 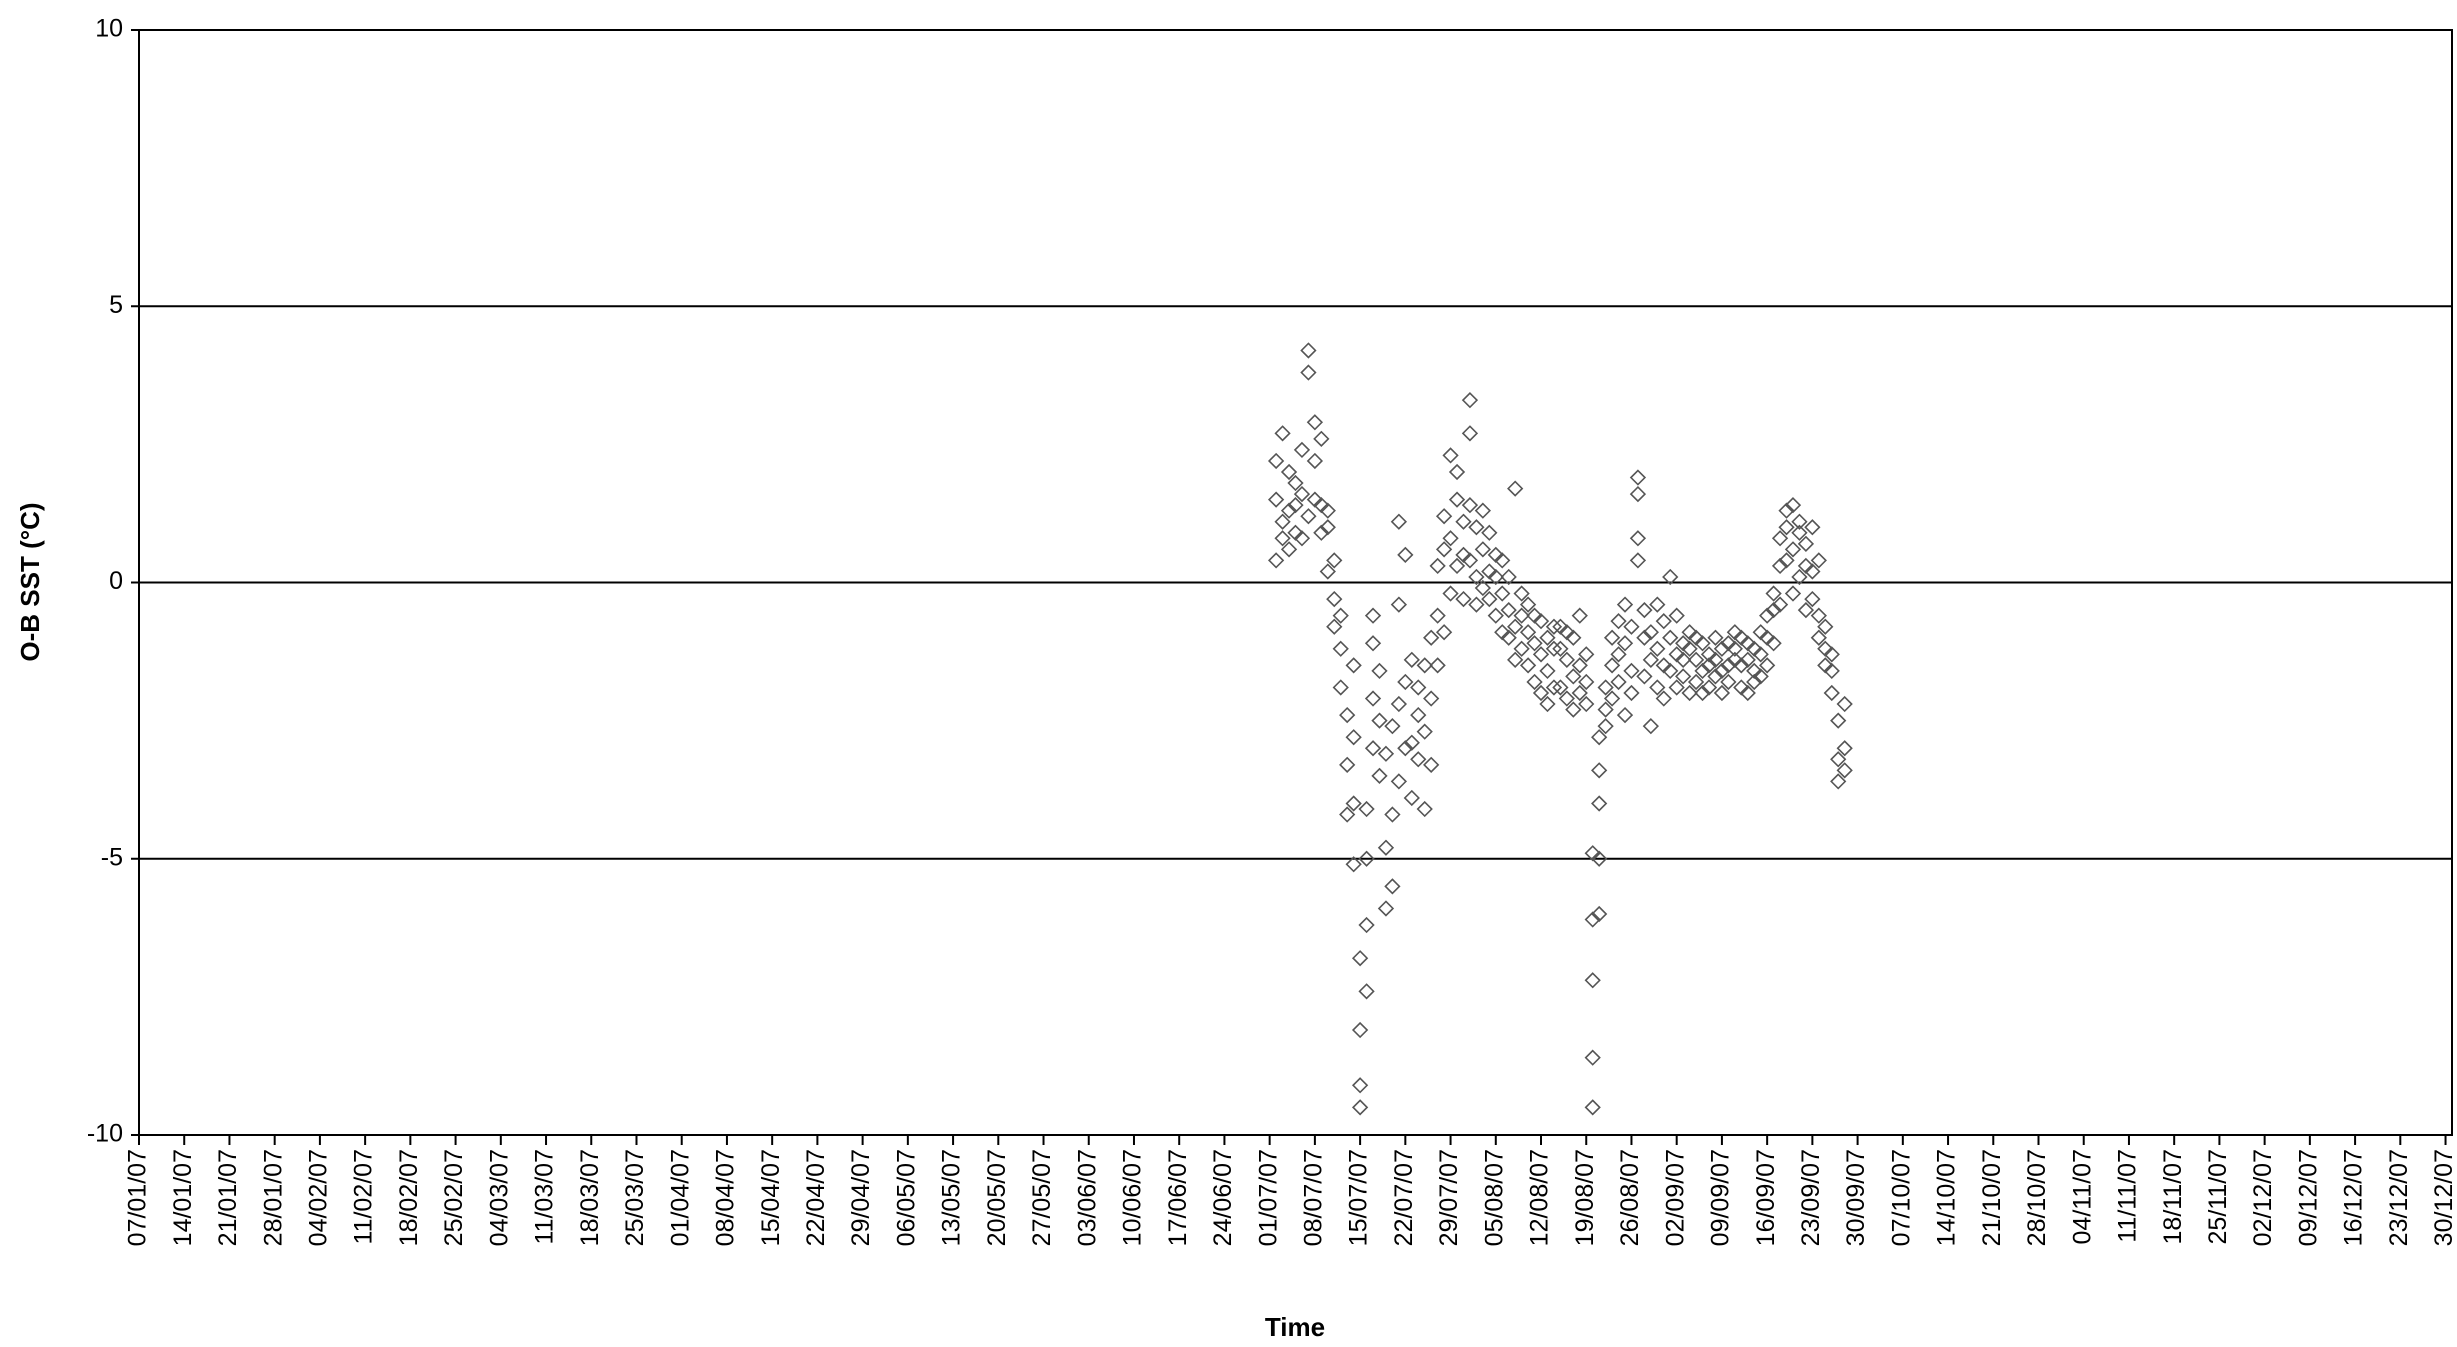 What do you see at coordinates (454, 1197) in the screenshot?
I see `x-tick-label: 25/02/07` at bounding box center [454, 1197].